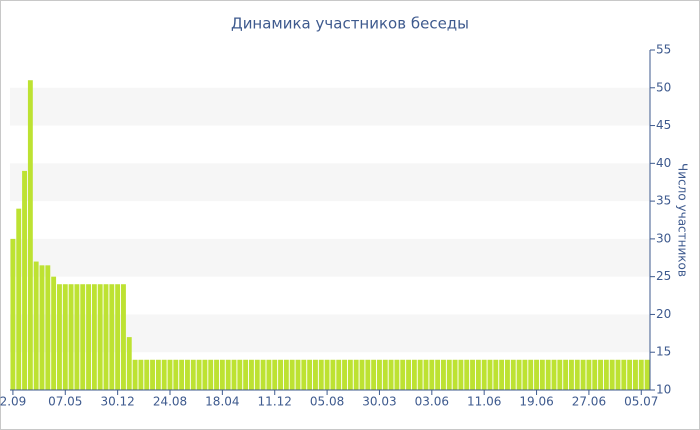 This screenshot has width=700, height=430. I want to click on x-tick-label: 18.04, so click(222, 402).